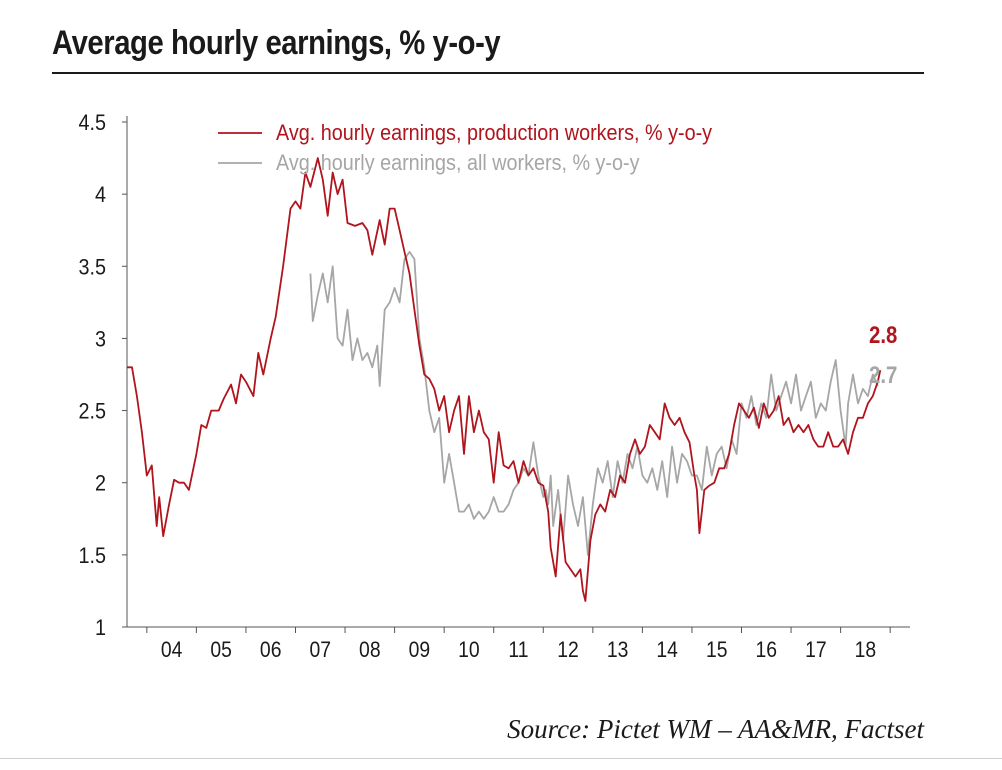 The height and width of the screenshot is (770, 1002). I want to click on end-label: 2.7, so click(883, 374).